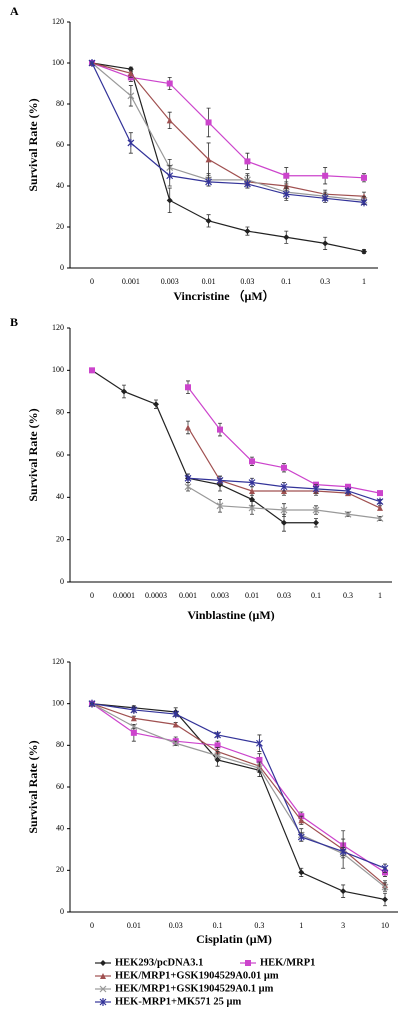  What do you see at coordinates (14, 11) in the screenshot?
I see `panel-label: A` at bounding box center [14, 11].